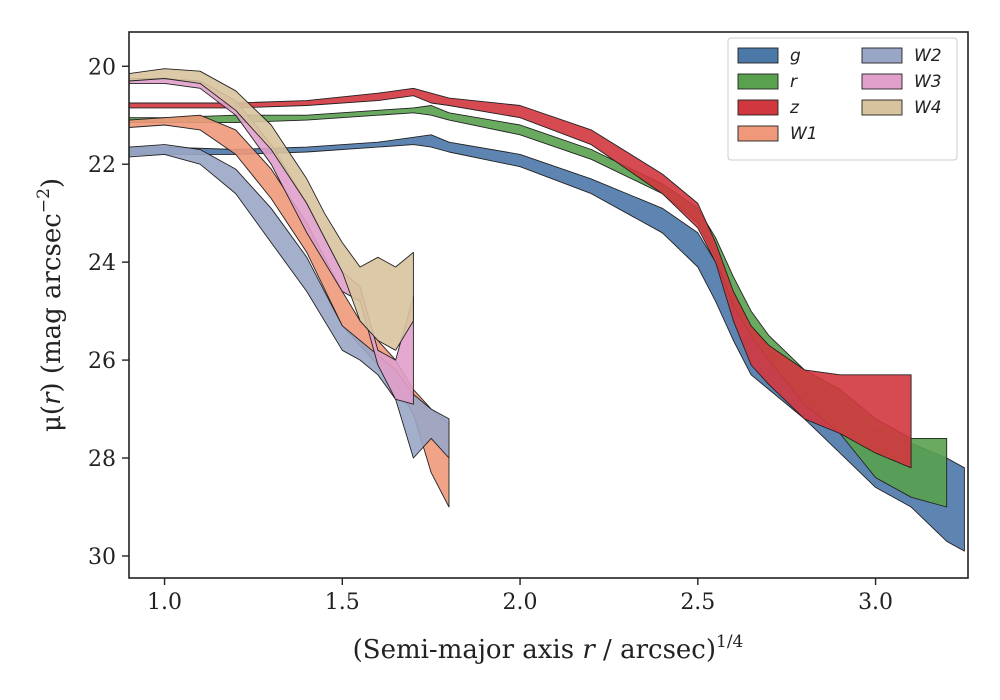 The height and width of the screenshot is (700, 1000). Describe the element at coordinates (102, 361) in the screenshot. I see `y-tick-label: 26` at that location.